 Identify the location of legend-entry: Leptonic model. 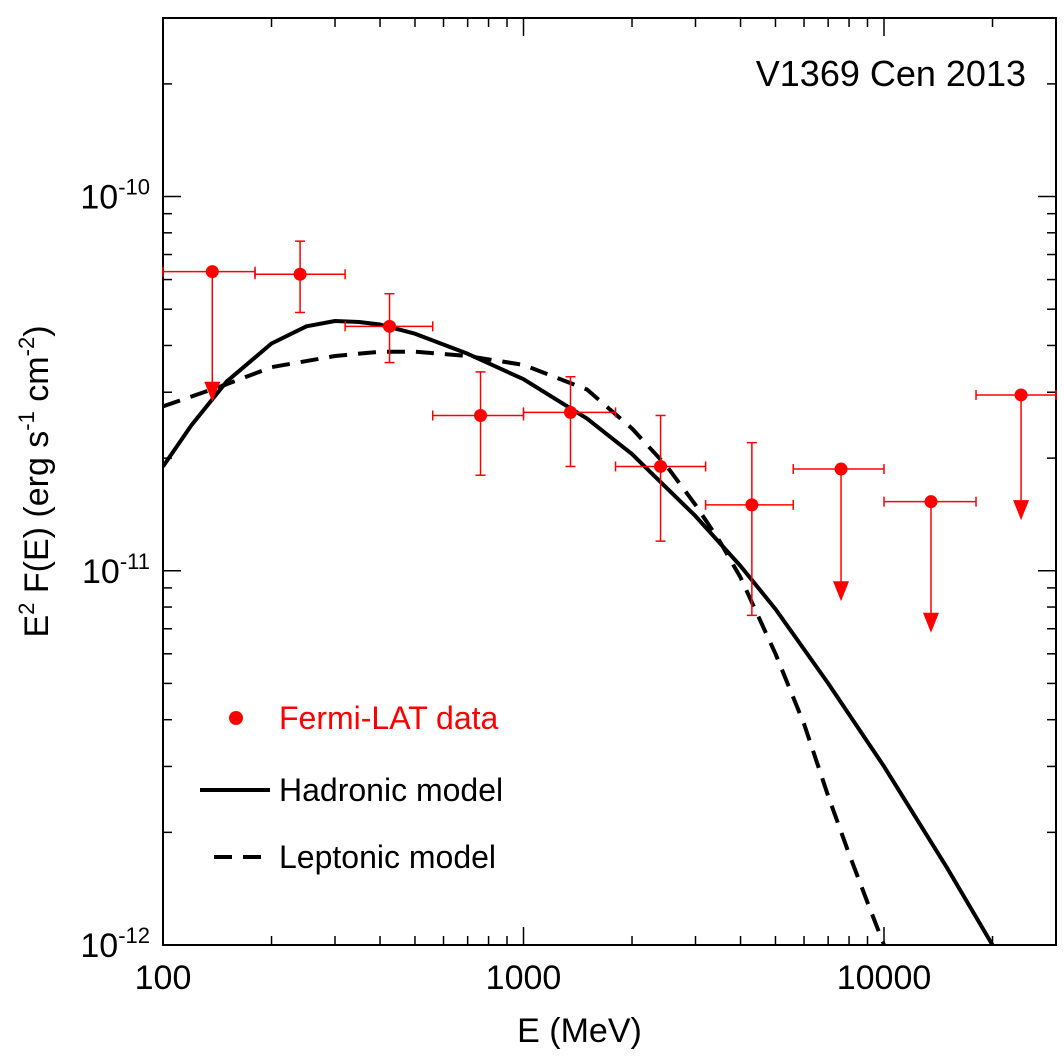
(355, 857).